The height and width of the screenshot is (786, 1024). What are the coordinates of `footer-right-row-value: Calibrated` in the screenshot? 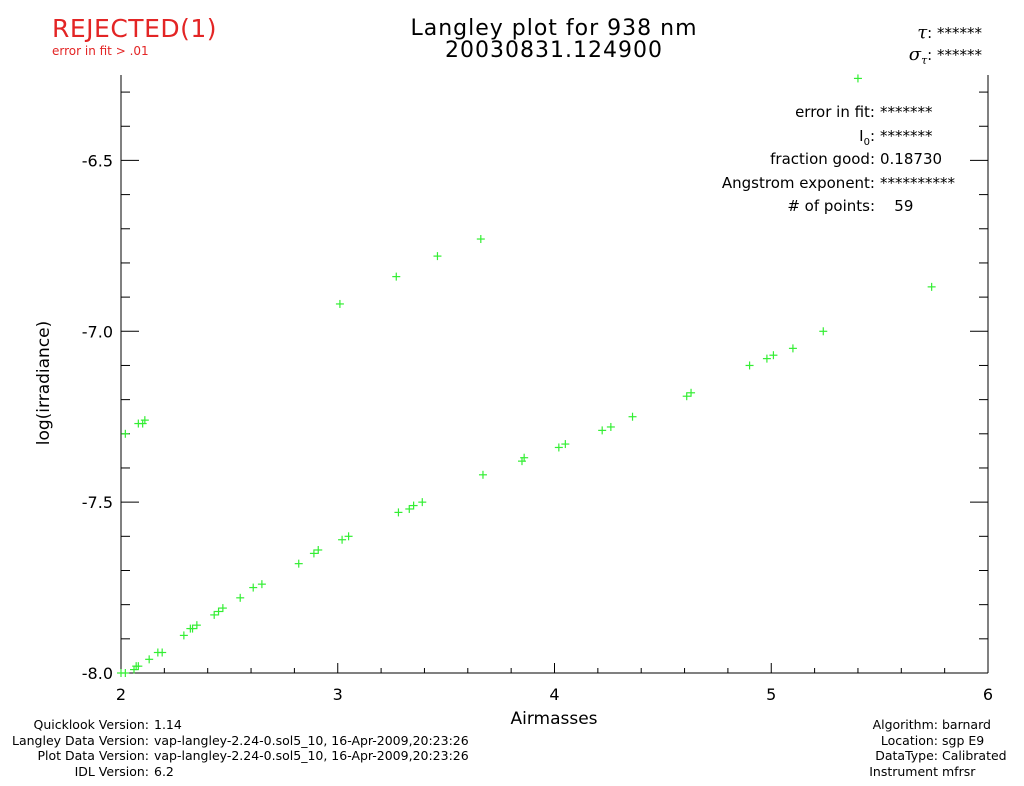 It's located at (974, 755).